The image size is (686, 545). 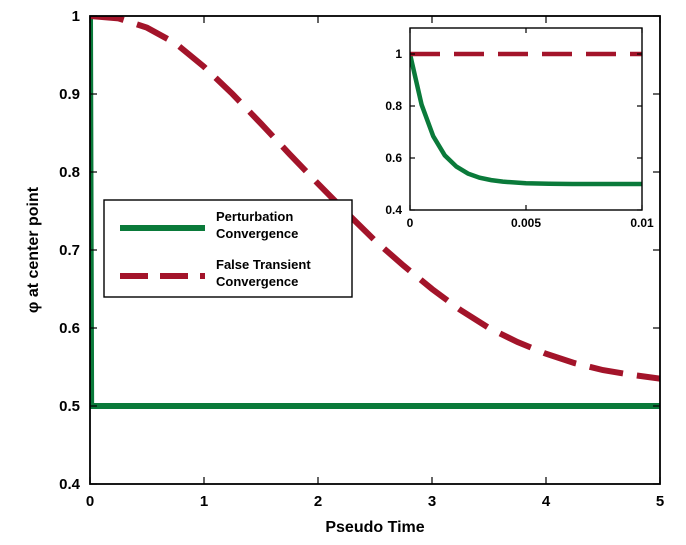 I want to click on legend-box, so click(x=228, y=248).